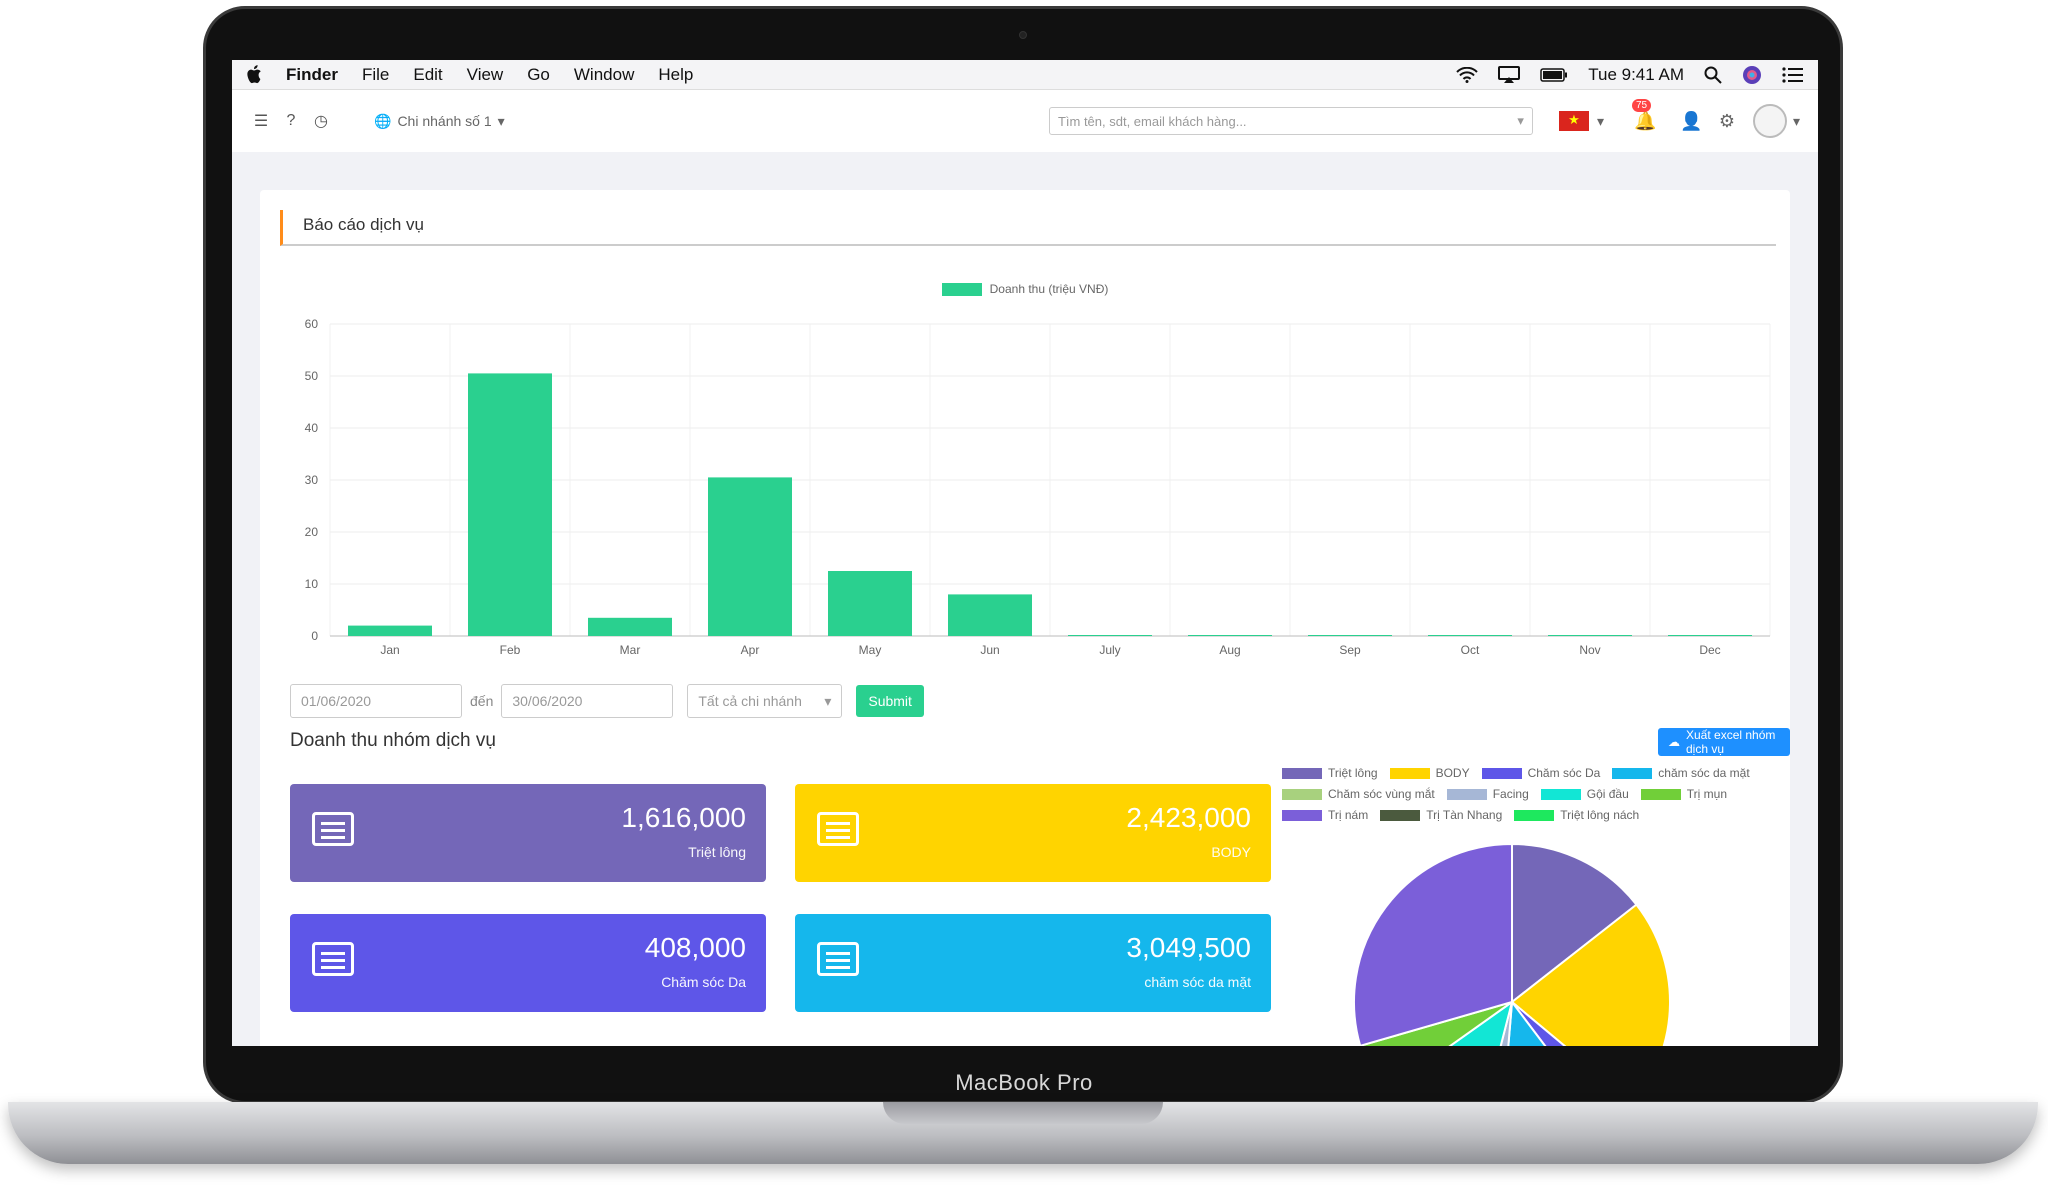 The height and width of the screenshot is (1204, 2048). I want to click on x-tick-label: Sep, so click(1350, 650).